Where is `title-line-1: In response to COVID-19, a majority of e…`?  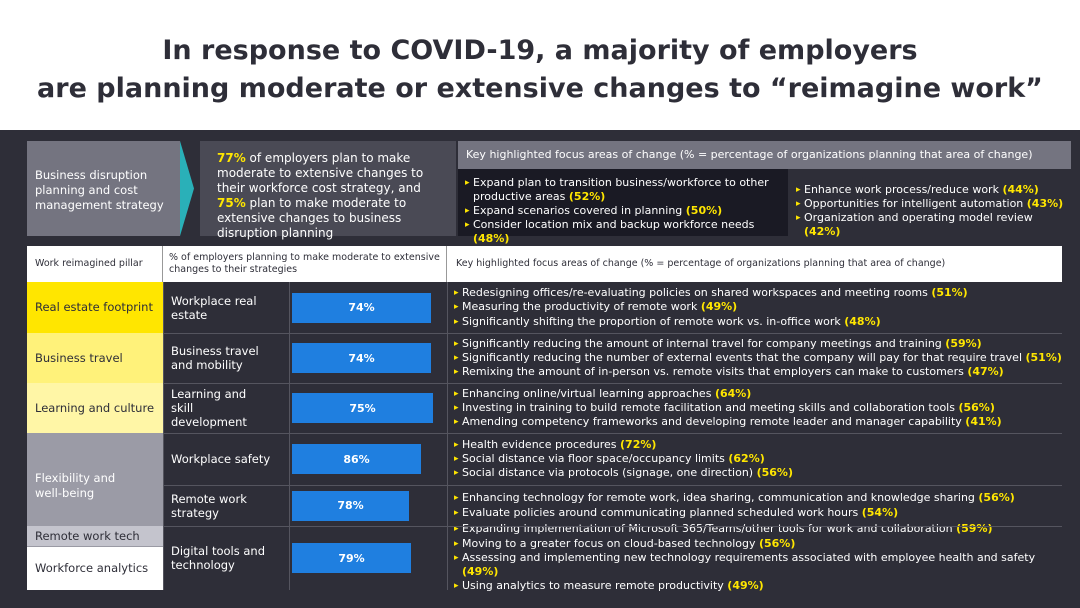
title-line-1: In response to COVID-19, a majority of e… is located at coordinates (540, 50).